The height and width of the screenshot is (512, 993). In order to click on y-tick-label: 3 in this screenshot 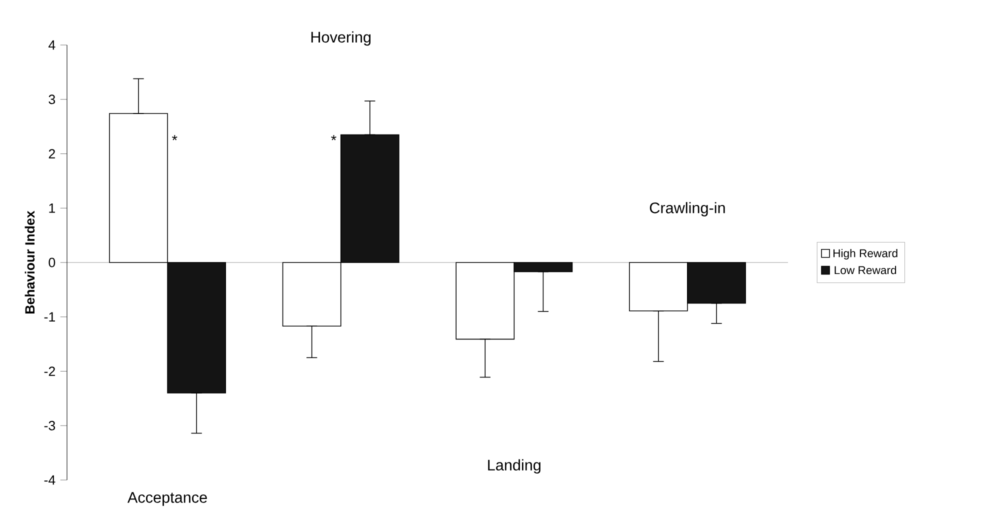, I will do `click(52, 99)`.